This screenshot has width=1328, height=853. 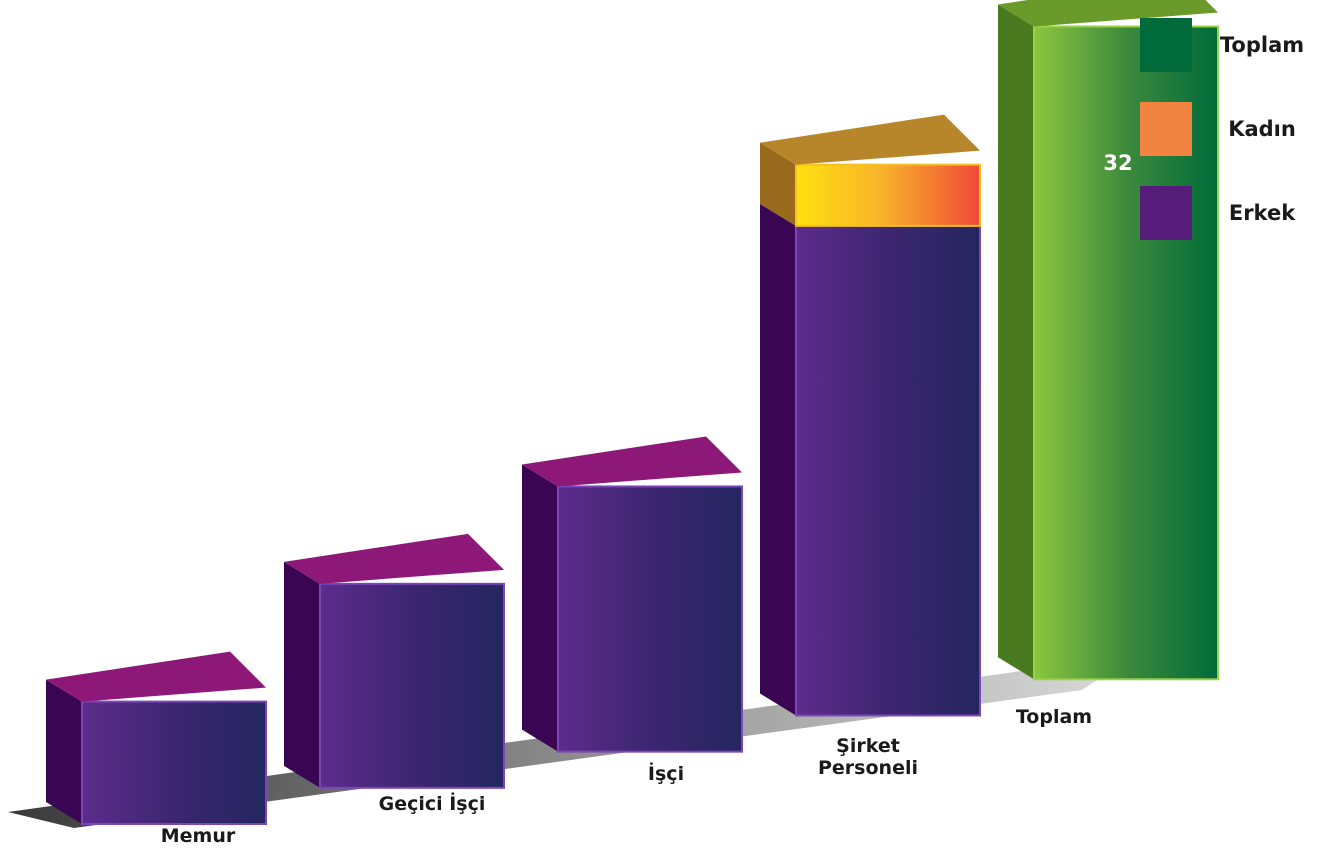 What do you see at coordinates (1166, 213) in the screenshot?
I see `legend-swatch-erkek` at bounding box center [1166, 213].